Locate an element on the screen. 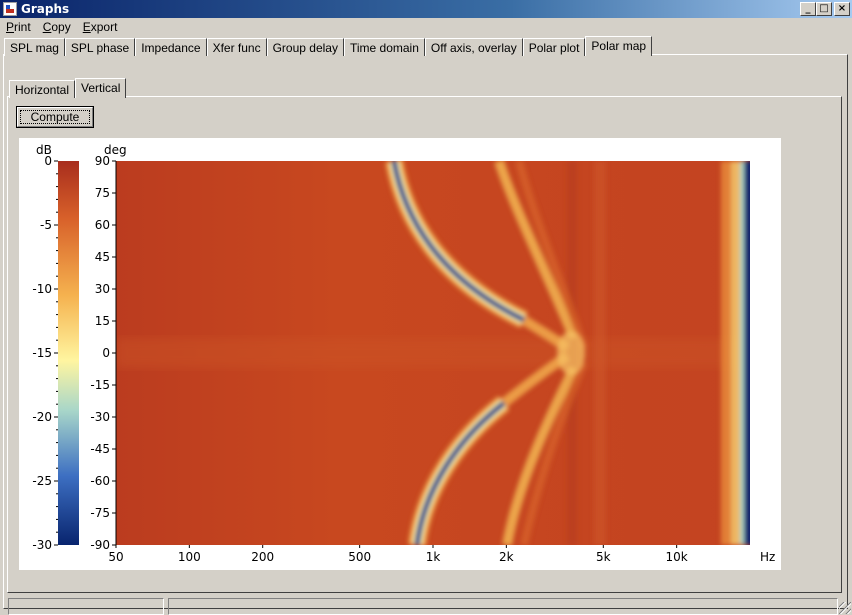 This screenshot has height=615, width=852. x-tick-label: 200 is located at coordinates (262, 557).